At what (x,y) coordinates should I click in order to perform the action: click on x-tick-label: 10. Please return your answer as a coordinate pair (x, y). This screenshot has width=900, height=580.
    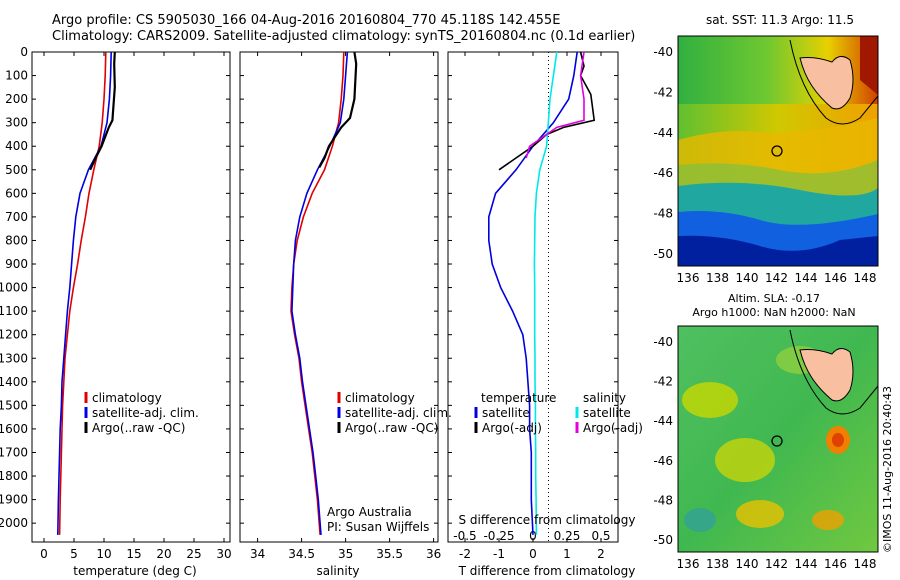
    Looking at the image, I should click on (103, 554).